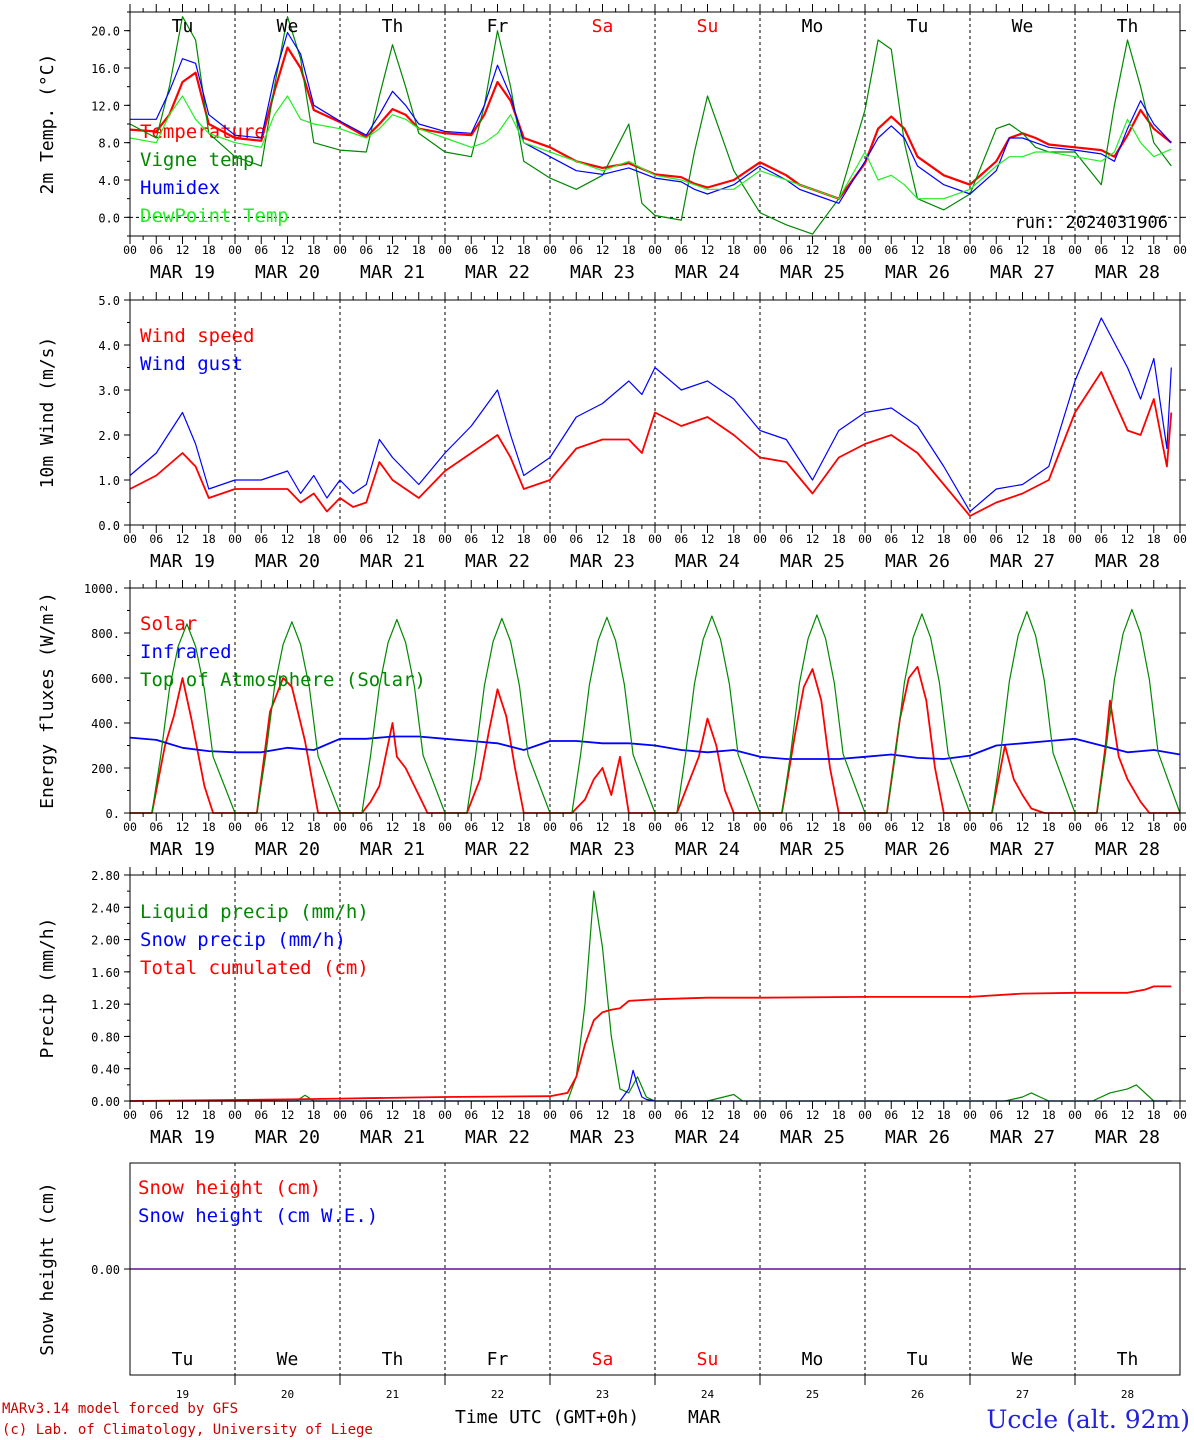  I want to click on y-tick-label: 200., so click(105, 769).